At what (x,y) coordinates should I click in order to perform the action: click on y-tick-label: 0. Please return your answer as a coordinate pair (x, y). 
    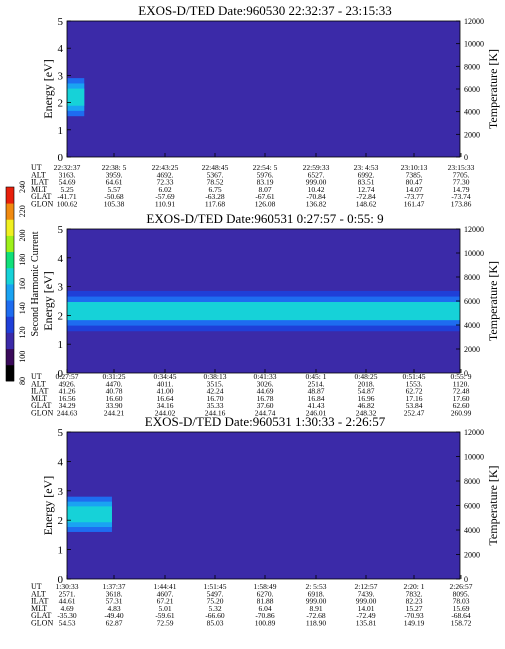
    Looking at the image, I should click on (61, 158).